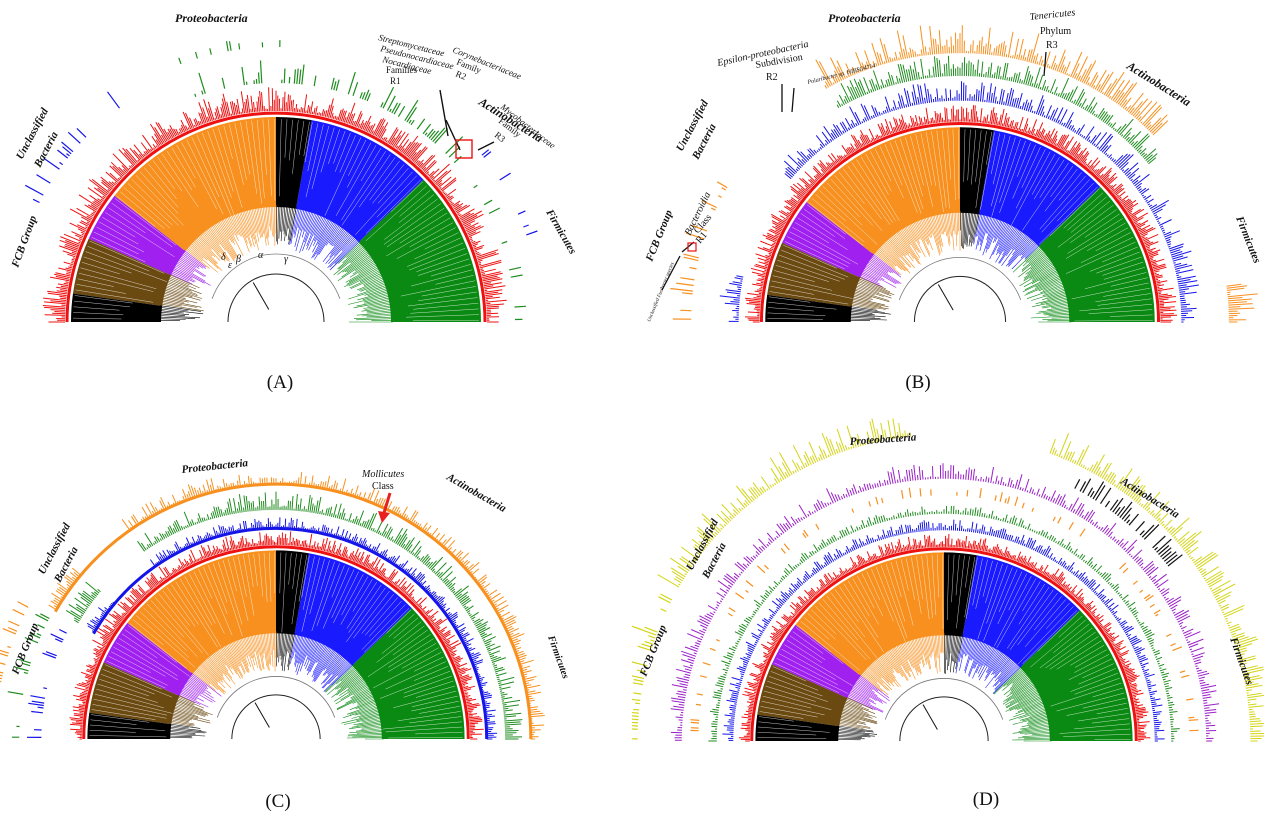  What do you see at coordinates (1022, 703) in the screenshot?
I see `clade-firmicutes-branches` at bounding box center [1022, 703].